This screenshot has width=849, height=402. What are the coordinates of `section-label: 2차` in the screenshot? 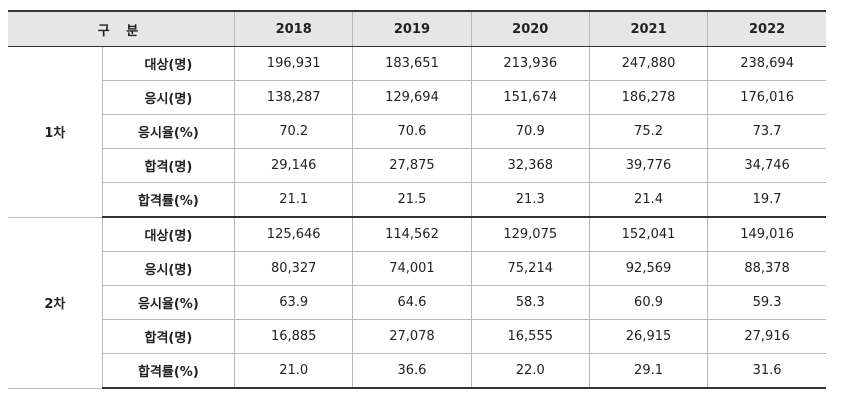 It's located at (55, 302).